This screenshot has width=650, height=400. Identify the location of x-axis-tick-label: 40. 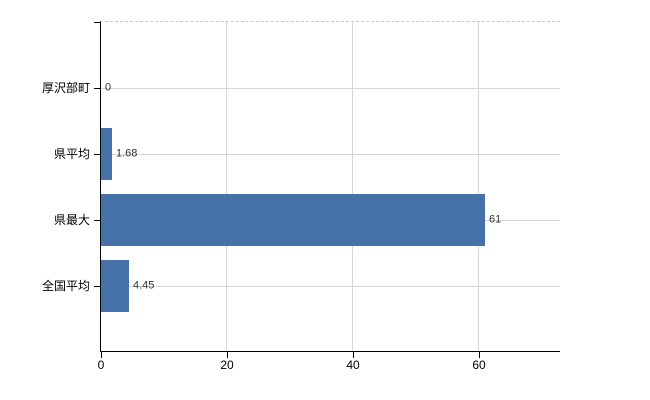
(353, 365).